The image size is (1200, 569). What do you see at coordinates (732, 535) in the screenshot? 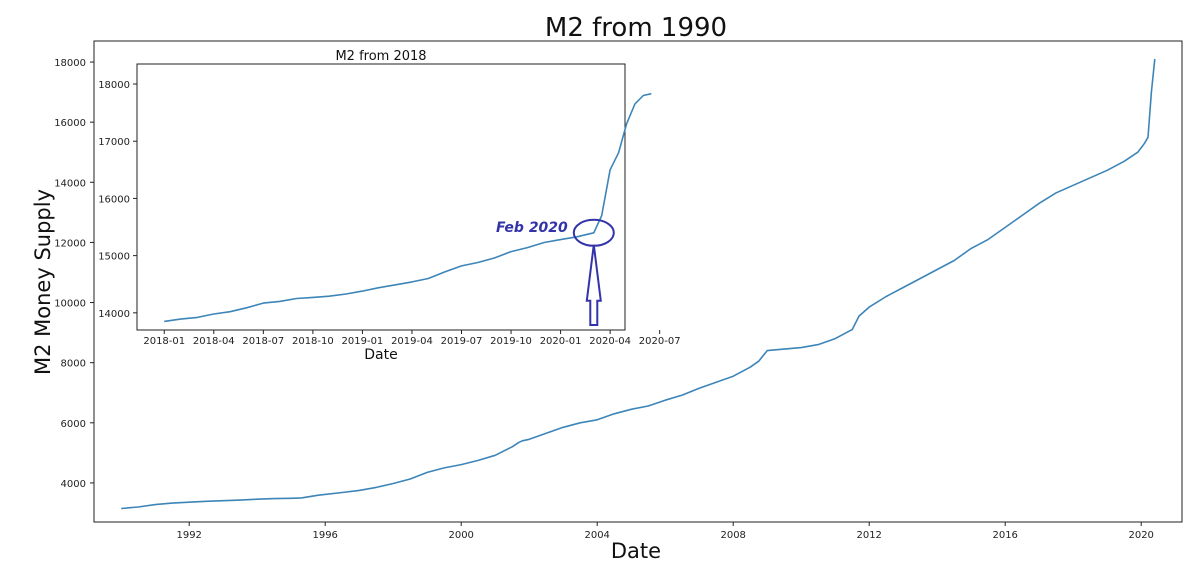
I see `main-x-tick-label: 2008` at bounding box center [732, 535].